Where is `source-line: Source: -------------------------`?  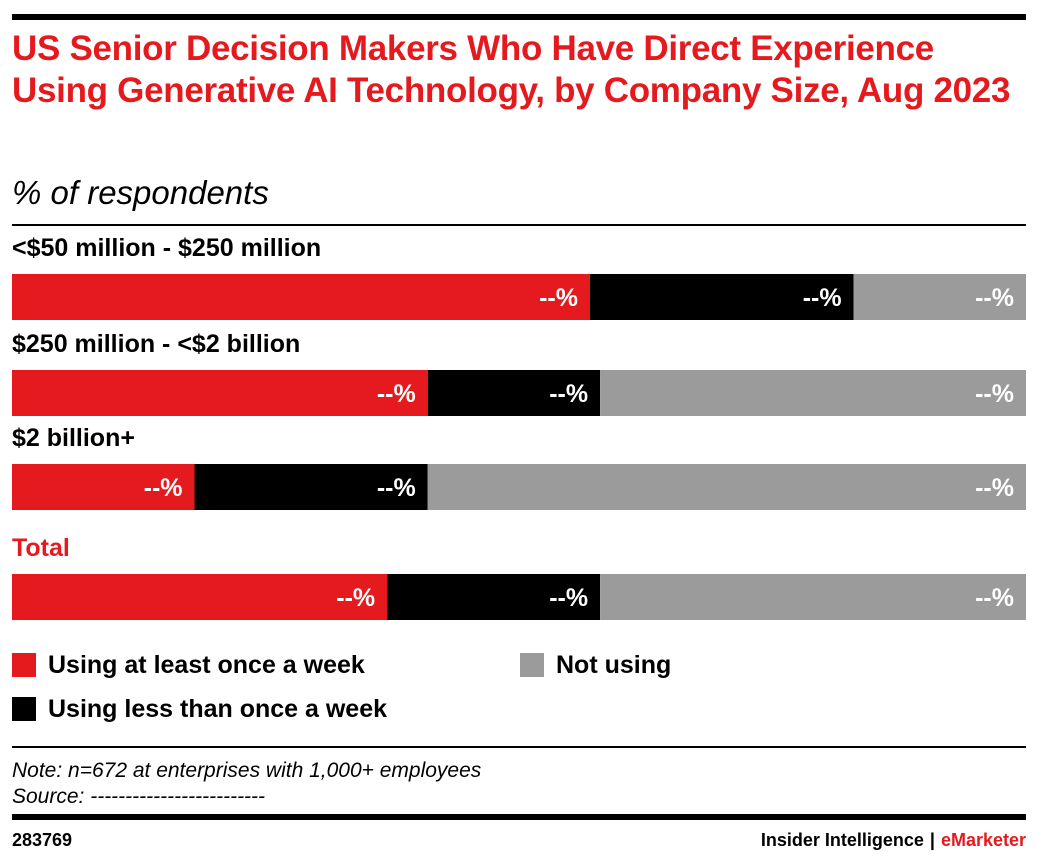
source-line: Source: ------------------------- is located at coordinates (139, 796).